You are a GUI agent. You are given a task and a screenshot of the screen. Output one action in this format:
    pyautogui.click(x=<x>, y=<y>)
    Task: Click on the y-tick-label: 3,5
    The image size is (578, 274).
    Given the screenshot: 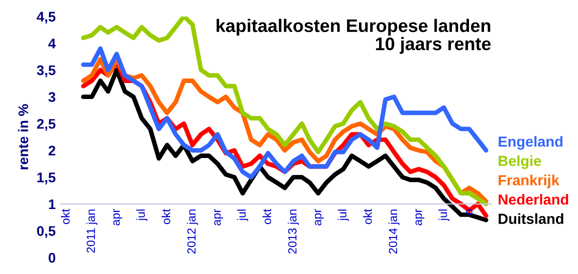 What is the action you would take?
    pyautogui.click(x=46, y=71)
    